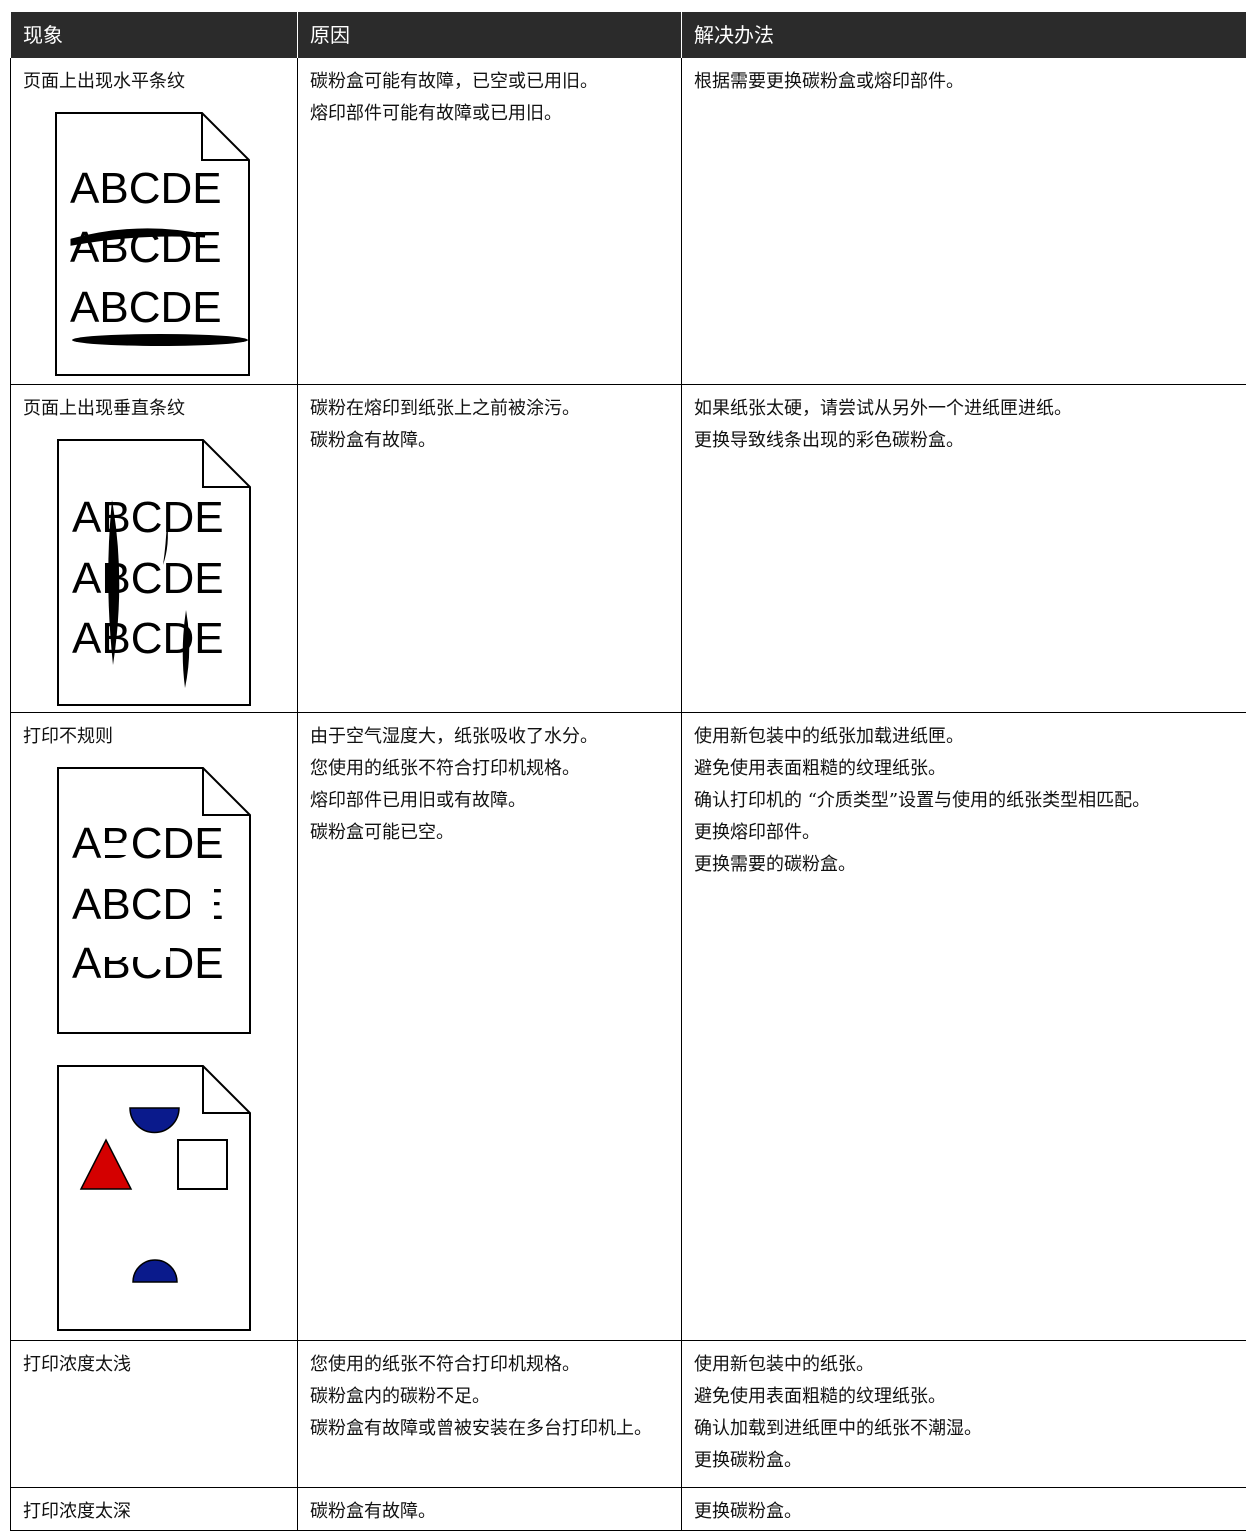 This screenshot has width=1246, height=1531. I want to click on cause-text: 碳粉盒可能有故障，已空或已用旧。, so click(454, 81).